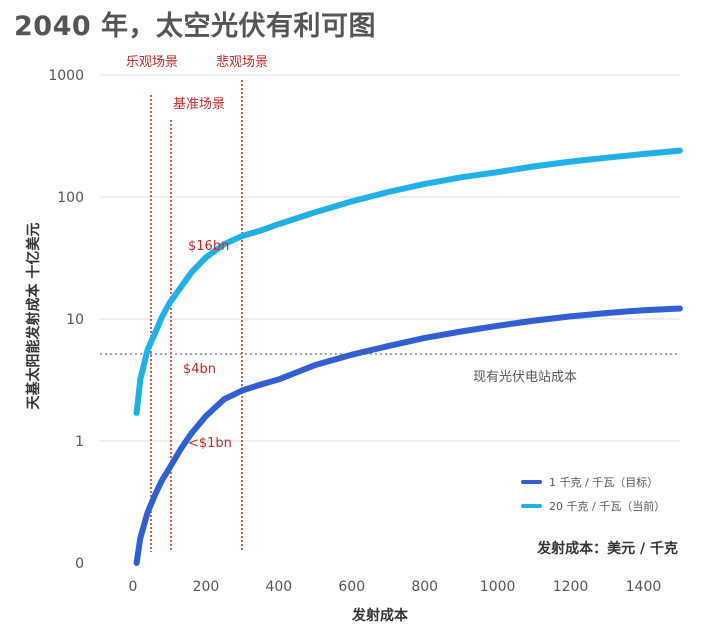  Describe the element at coordinates (571, 587) in the screenshot. I see `x-tick-label: 1200` at that location.